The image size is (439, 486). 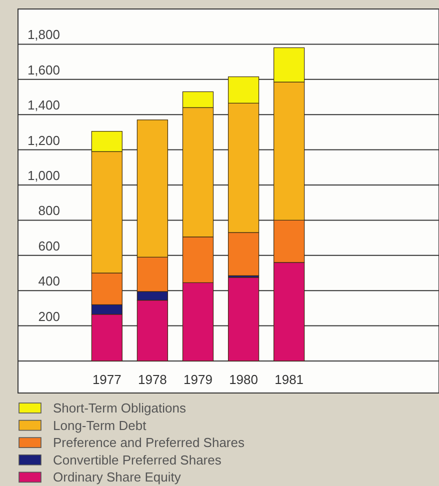 I want to click on y-tick-label: 1,600, so click(x=43, y=70).